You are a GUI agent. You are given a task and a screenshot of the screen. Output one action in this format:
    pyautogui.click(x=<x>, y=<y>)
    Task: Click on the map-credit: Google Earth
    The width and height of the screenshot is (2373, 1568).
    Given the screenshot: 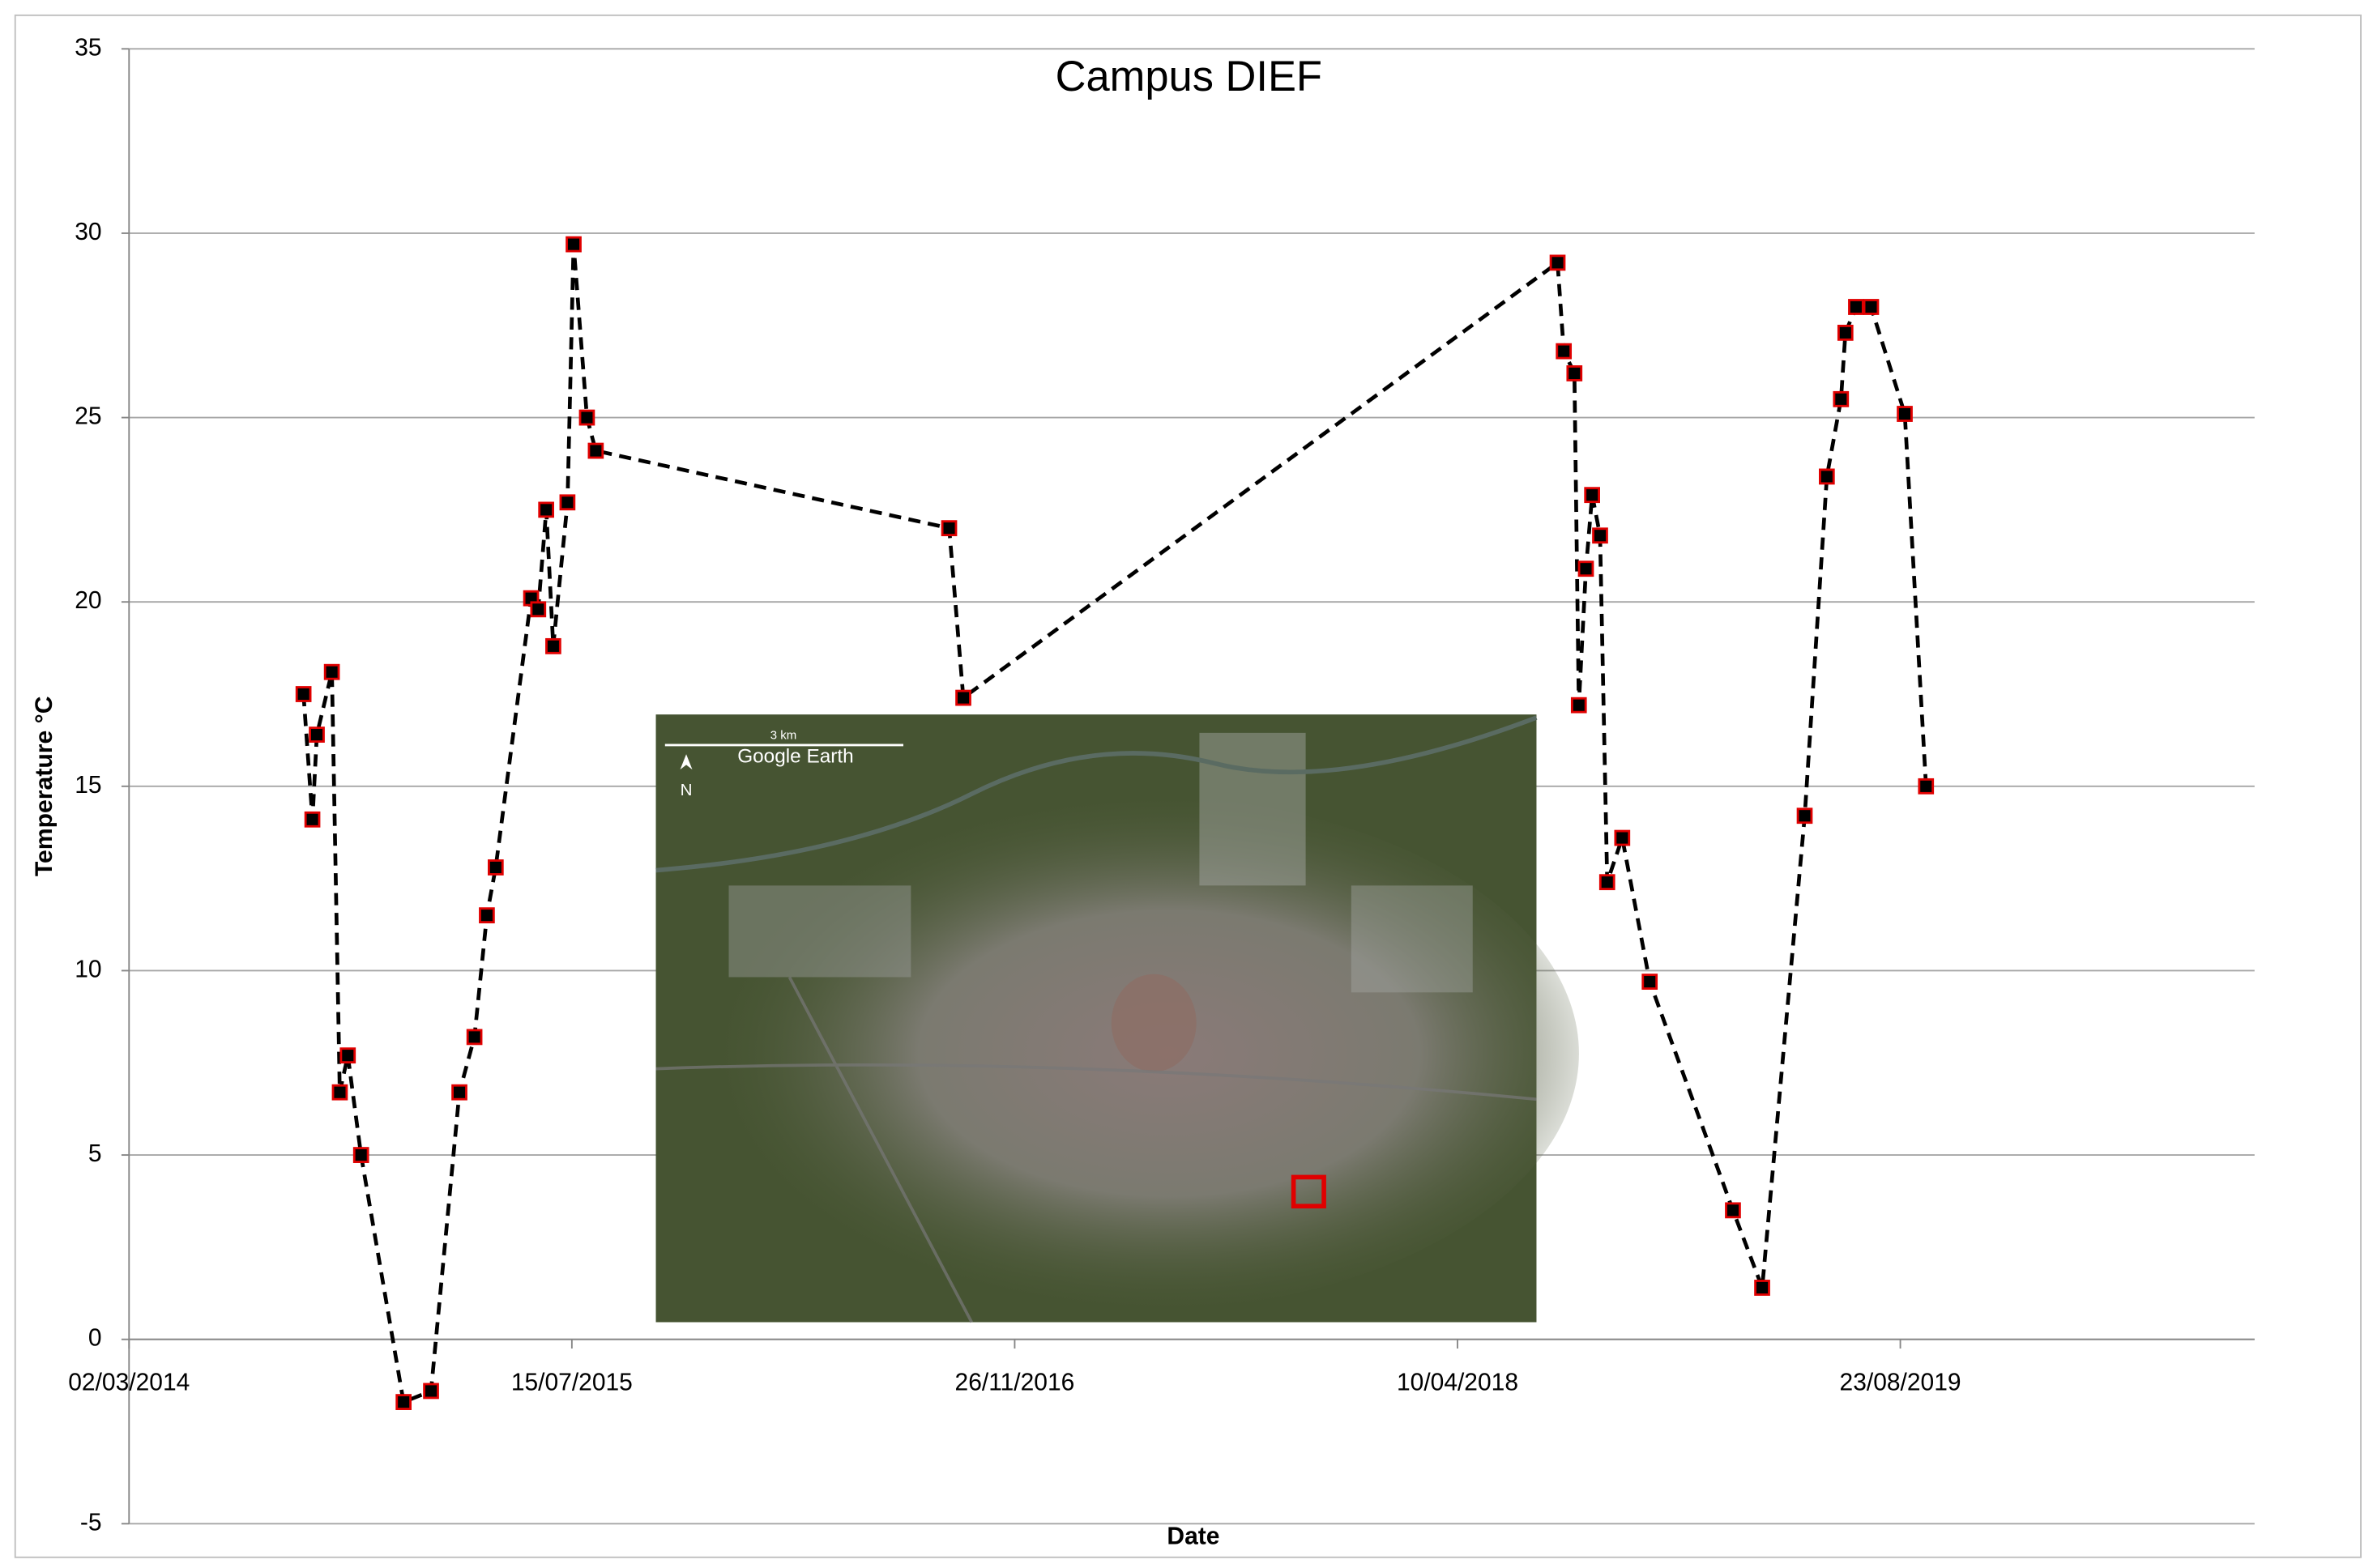 What is the action you would take?
    pyautogui.click(x=795, y=756)
    